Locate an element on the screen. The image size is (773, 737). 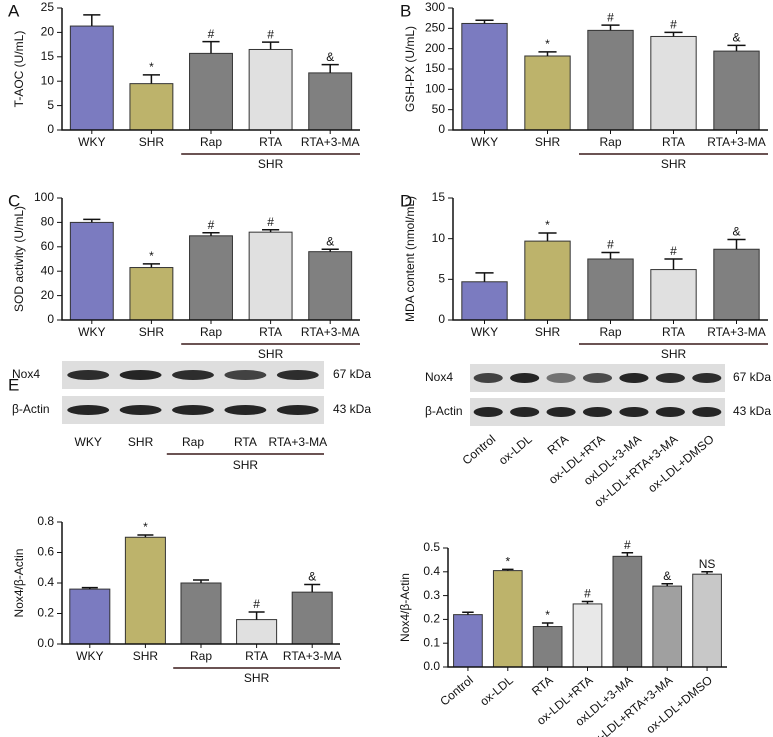
y-tick-label: 200 is located at coordinates (435, 48).